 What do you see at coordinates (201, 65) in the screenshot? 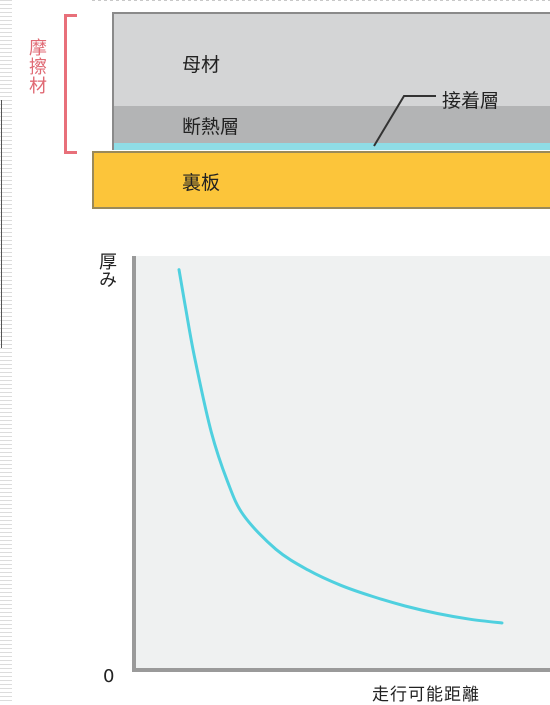
I see `base-material-label: 母材` at bounding box center [201, 65].